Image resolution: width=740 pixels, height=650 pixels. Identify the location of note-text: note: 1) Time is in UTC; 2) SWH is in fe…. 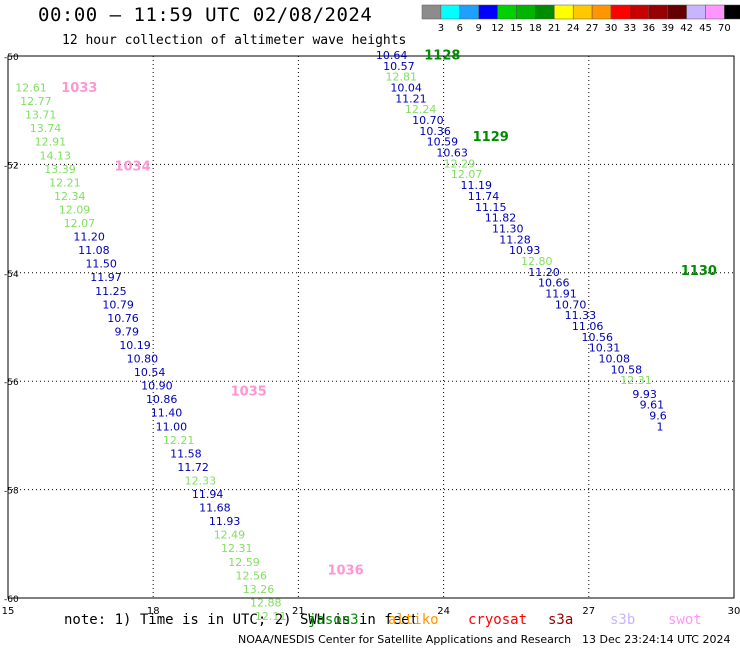
(241, 620).